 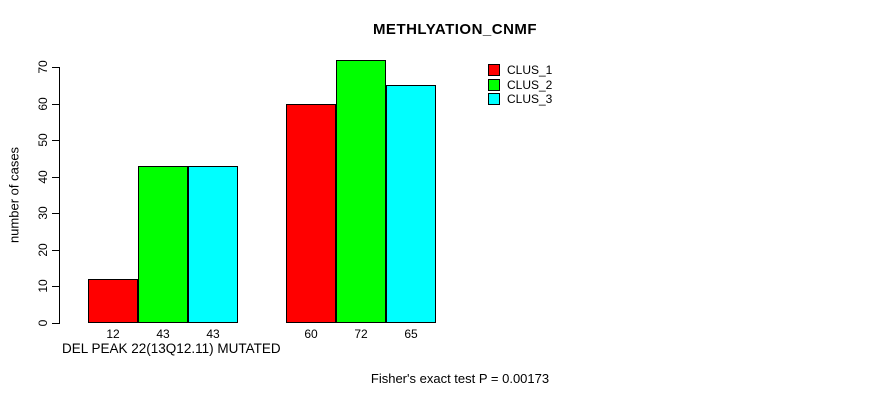 I want to click on y-tick-label: 70, so click(x=43, y=67).